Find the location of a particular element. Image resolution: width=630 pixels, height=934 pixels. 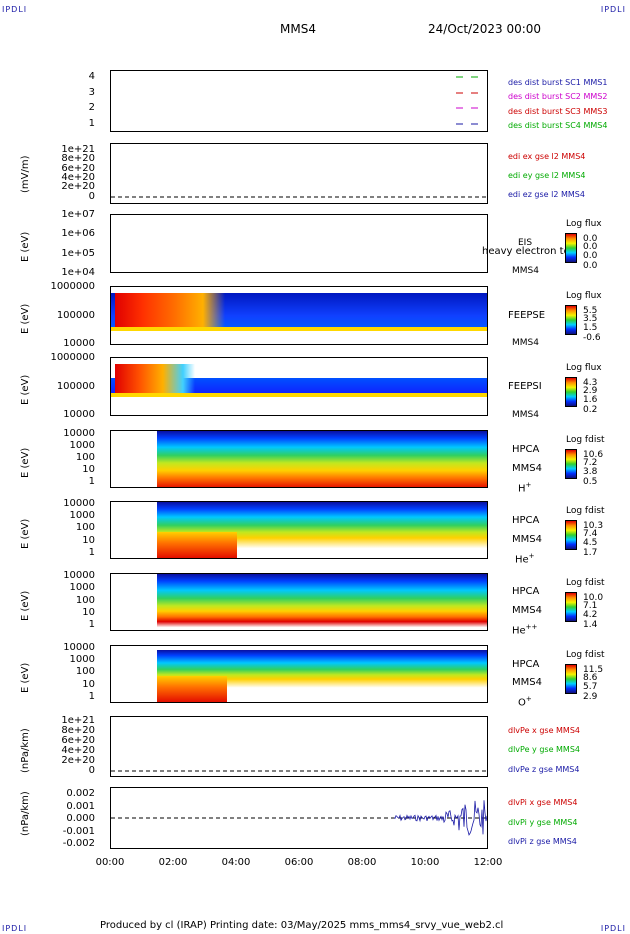

p5-cb-tick-1: 2.9 is located at coordinates (590, 391).